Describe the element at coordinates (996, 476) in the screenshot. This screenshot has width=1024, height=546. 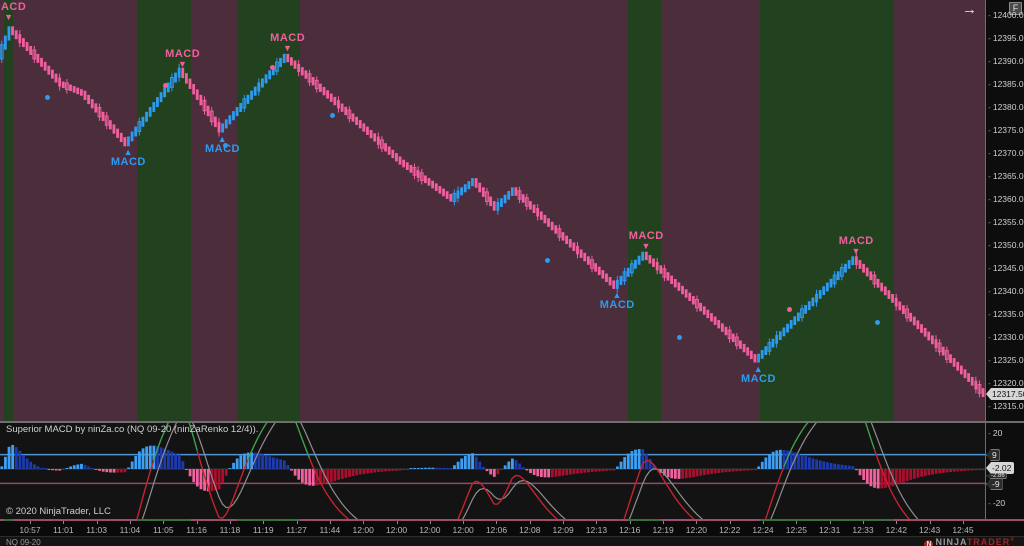
I see `signal-value-badge: -2.86` at that location.